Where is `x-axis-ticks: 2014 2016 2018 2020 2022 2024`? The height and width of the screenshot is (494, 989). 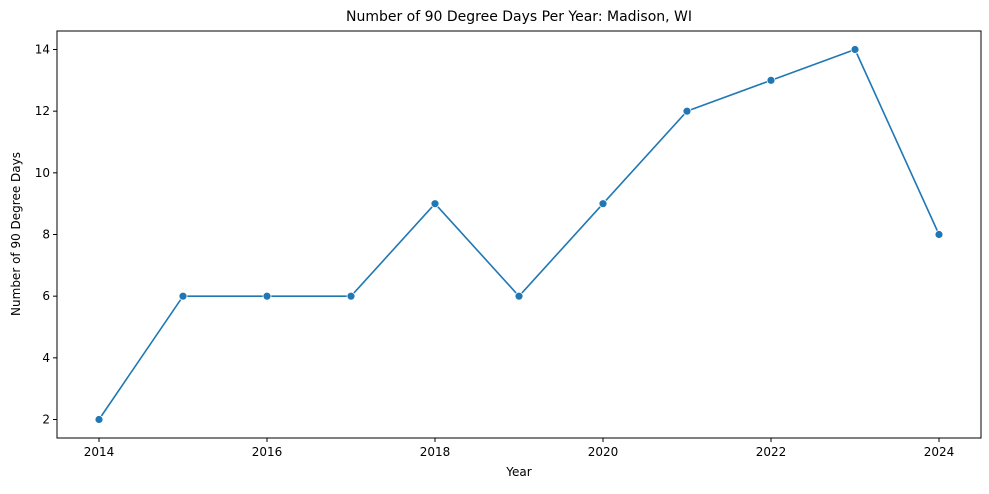 x-axis-ticks: 2014 2016 2018 2020 2022 2024 is located at coordinates (519, 448).